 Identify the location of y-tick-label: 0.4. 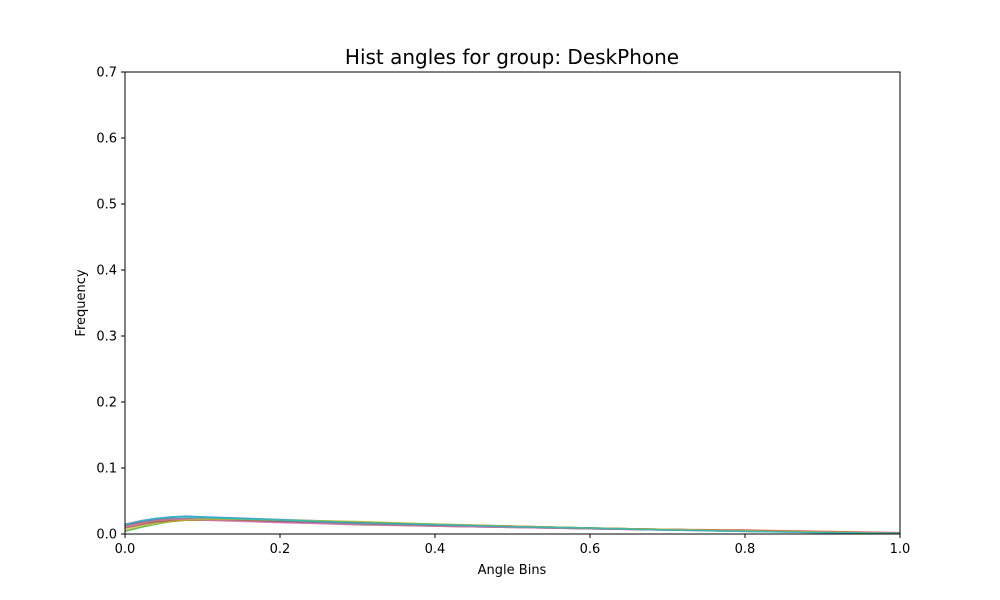
(106, 271).